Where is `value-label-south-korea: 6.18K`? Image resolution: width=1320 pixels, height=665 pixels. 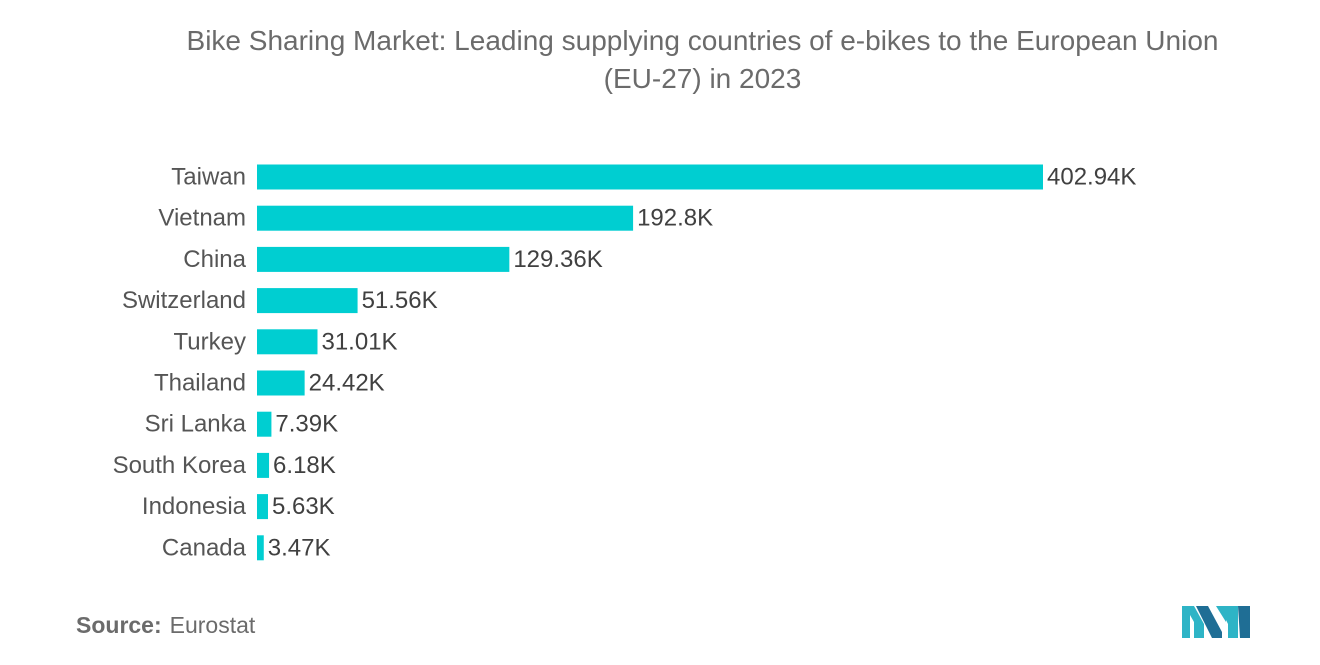
value-label-south-korea: 6.18K is located at coordinates (304, 465).